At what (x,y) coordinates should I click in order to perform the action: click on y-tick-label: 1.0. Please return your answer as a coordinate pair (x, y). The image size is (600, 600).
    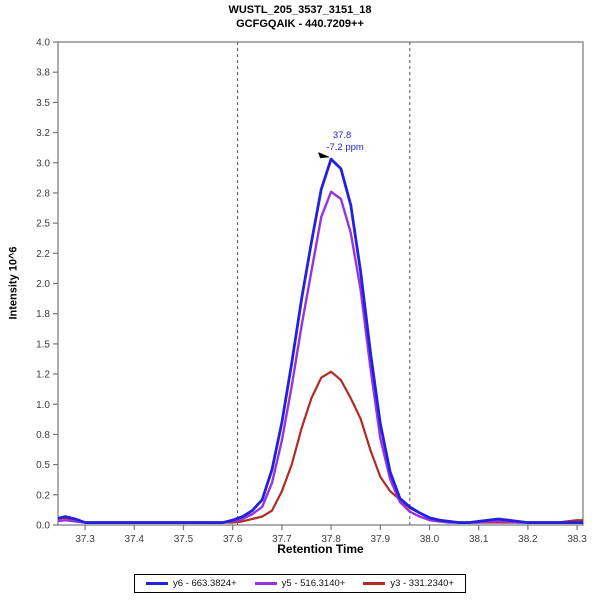
    Looking at the image, I should click on (43, 405).